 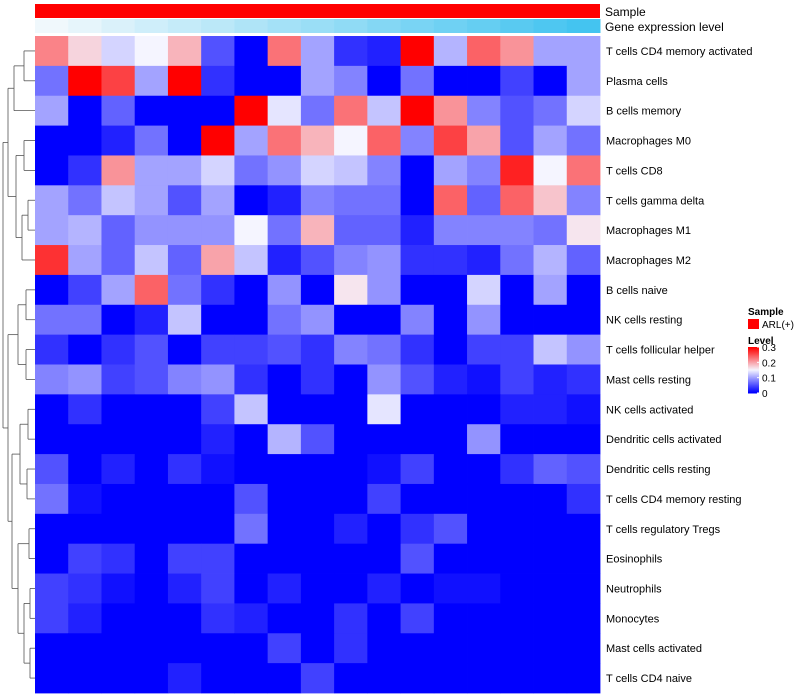 What do you see at coordinates (18, 364) in the screenshot?
I see `row-dendrogram` at bounding box center [18, 364].